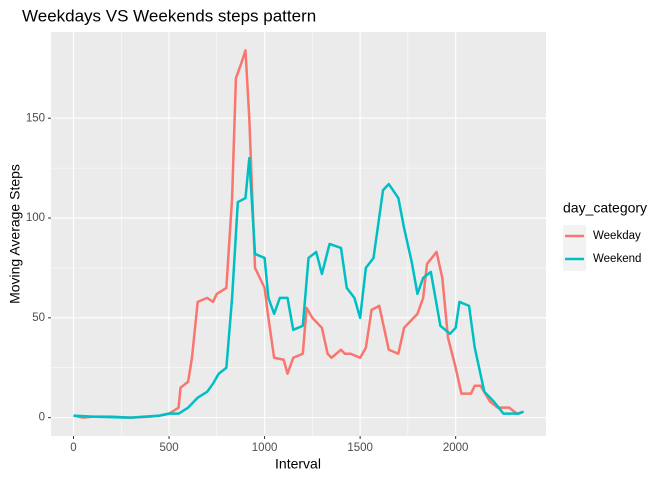 The width and height of the screenshot is (672, 480). I want to click on legend-label: Weekend, so click(617, 259).